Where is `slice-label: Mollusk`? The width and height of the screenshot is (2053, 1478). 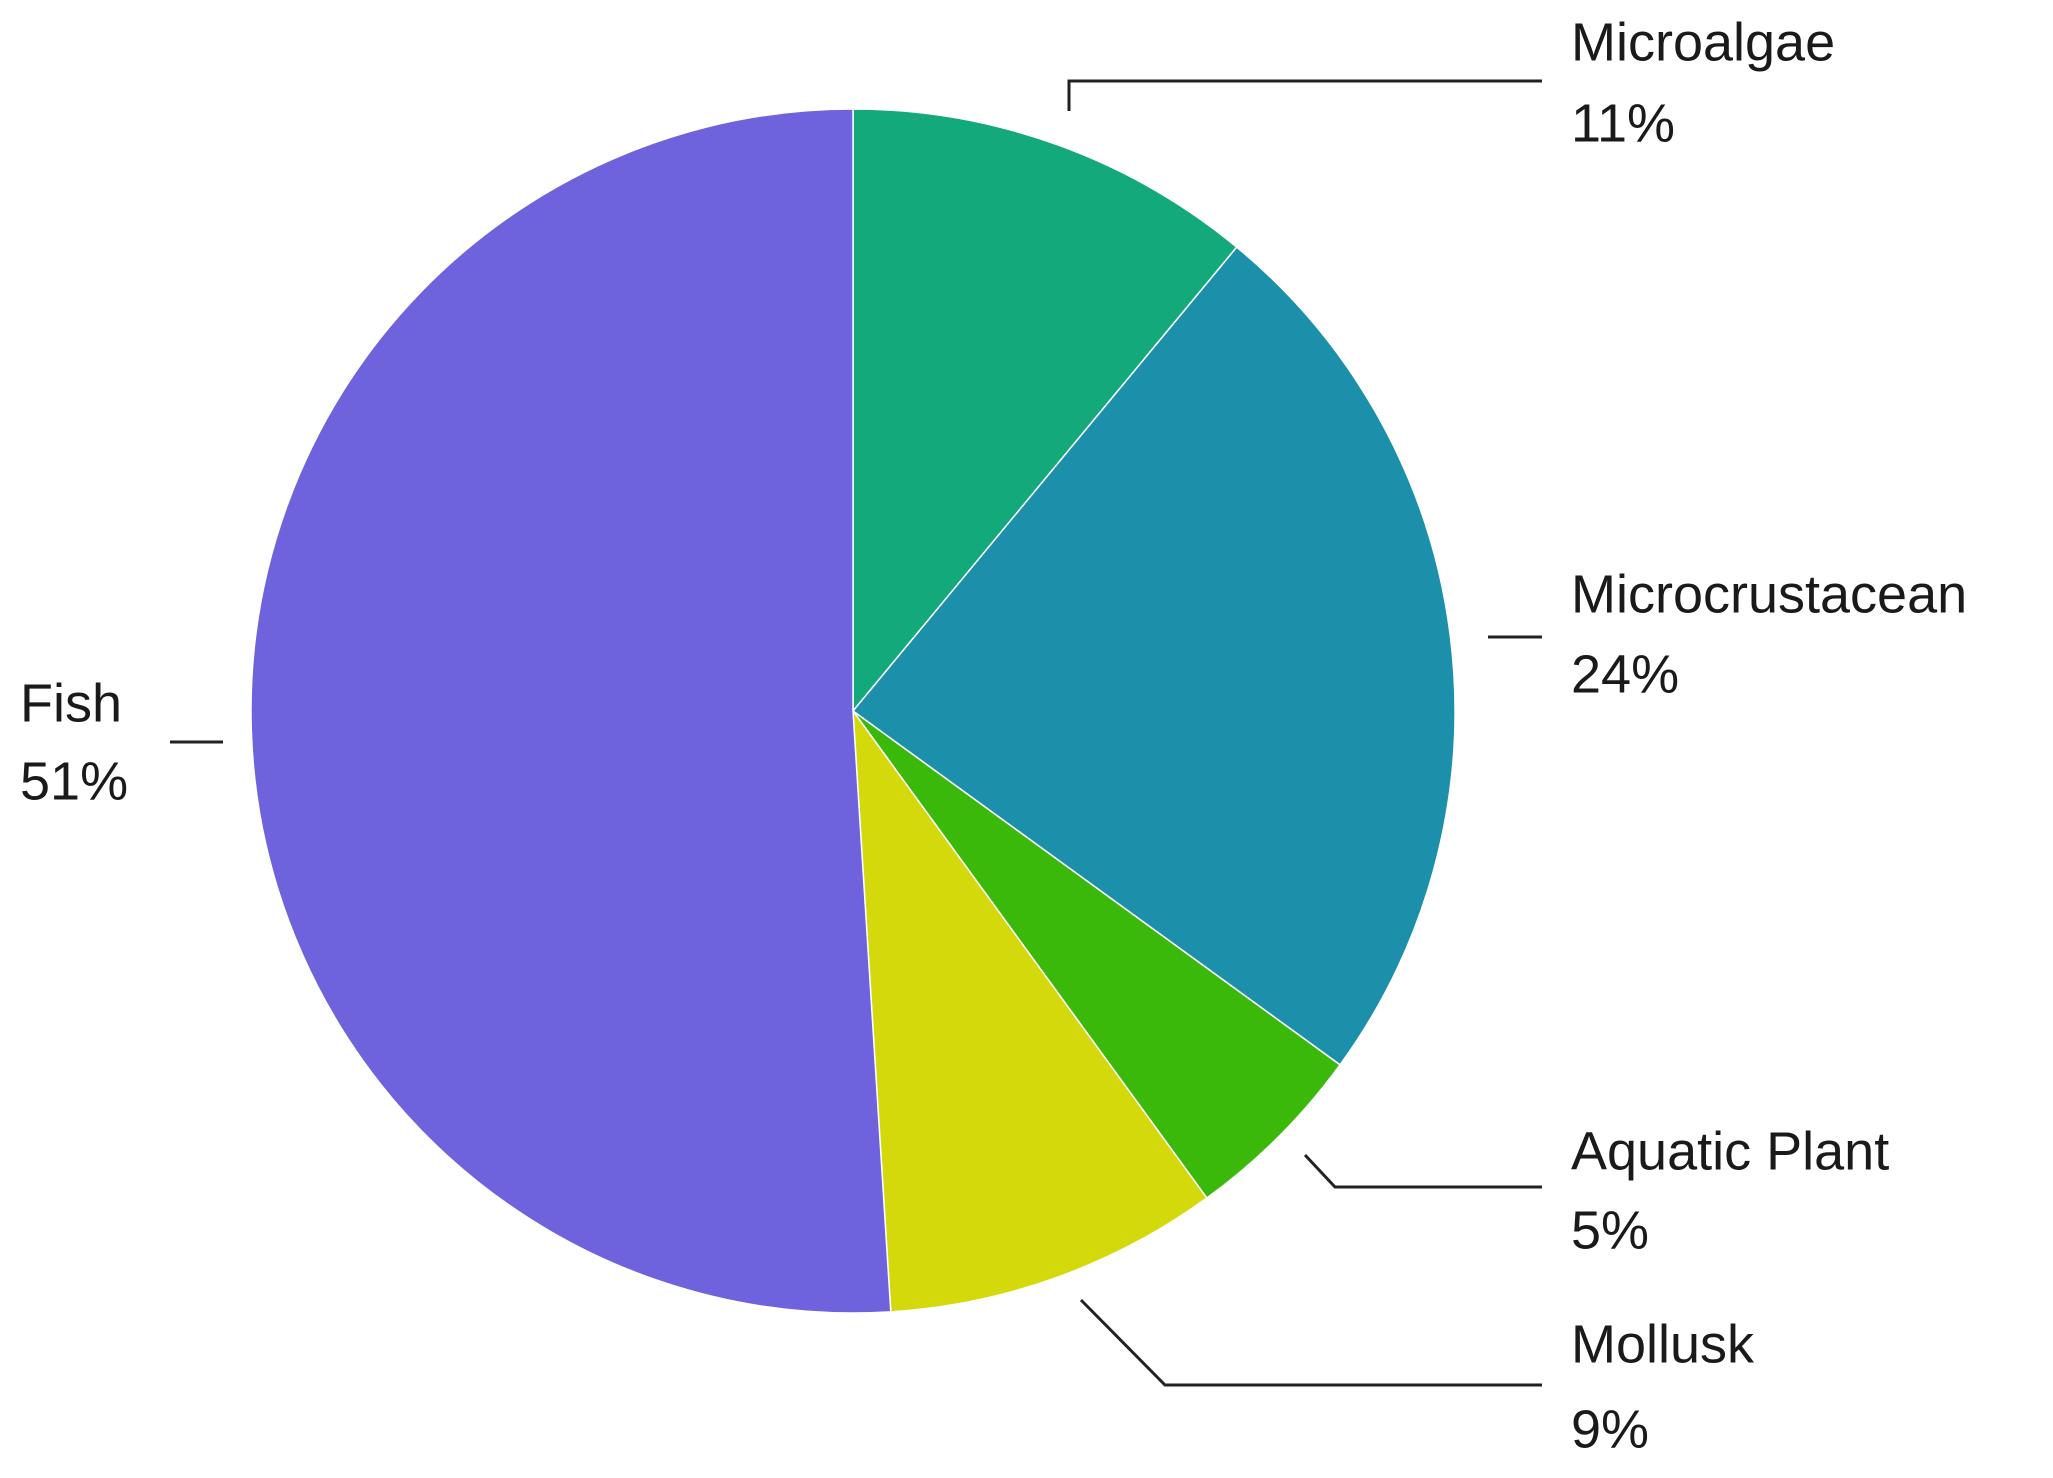 slice-label: Mollusk is located at coordinates (1663, 1344).